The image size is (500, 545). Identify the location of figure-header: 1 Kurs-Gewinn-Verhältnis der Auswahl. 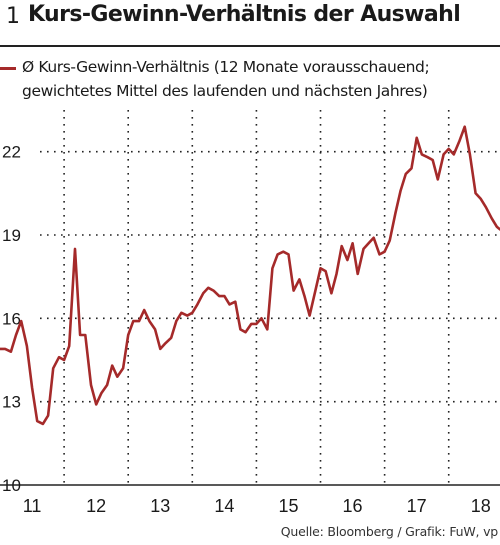
(250, 23).